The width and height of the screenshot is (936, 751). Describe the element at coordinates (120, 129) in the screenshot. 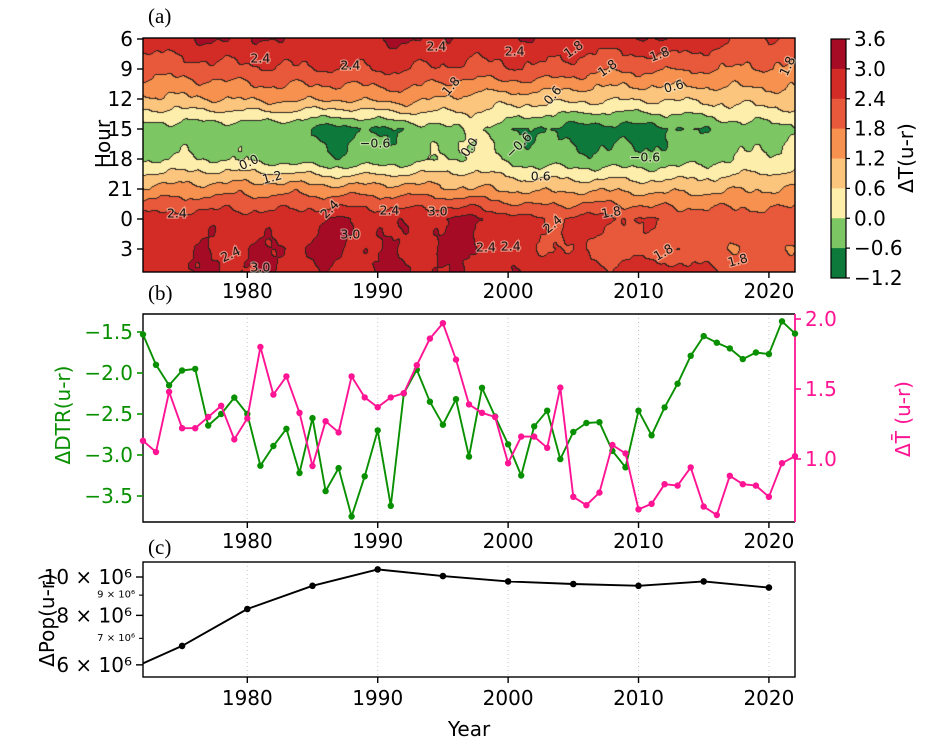

I see `panel-a-ytick-label: 15` at that location.